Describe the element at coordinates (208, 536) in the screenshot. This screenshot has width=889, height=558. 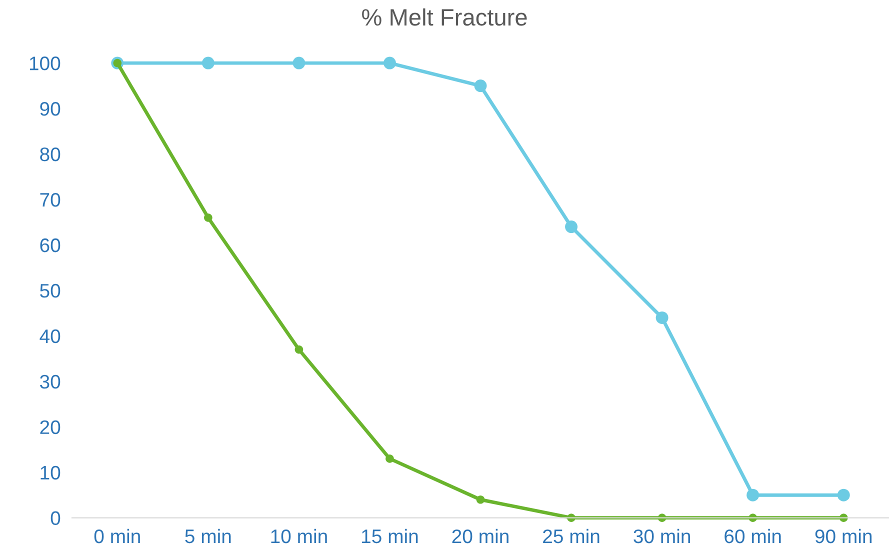
I see `x-tick-label: 5 min` at that location.